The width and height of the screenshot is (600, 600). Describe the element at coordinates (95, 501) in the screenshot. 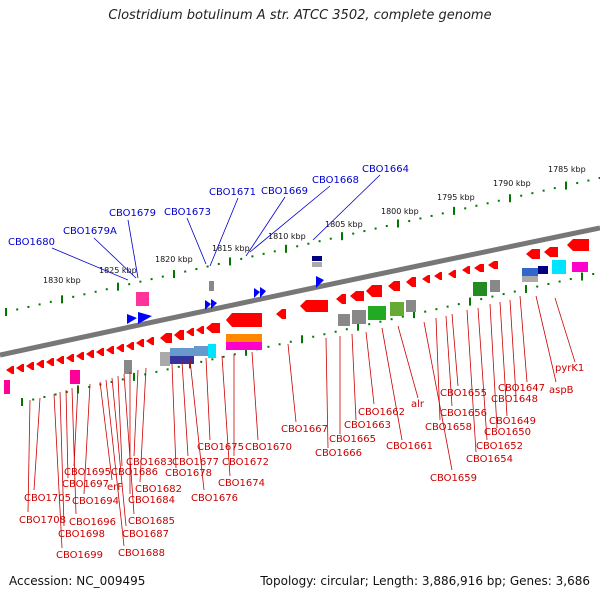

I see `label-CBO1694: CBO1694` at that location.